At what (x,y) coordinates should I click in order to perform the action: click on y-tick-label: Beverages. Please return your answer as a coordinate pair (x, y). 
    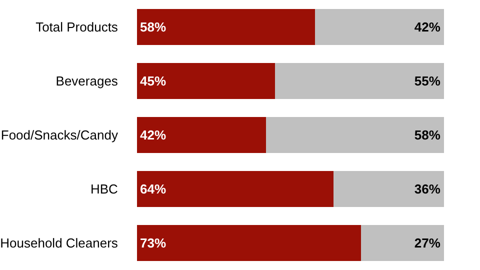
    Looking at the image, I should click on (96, 81).